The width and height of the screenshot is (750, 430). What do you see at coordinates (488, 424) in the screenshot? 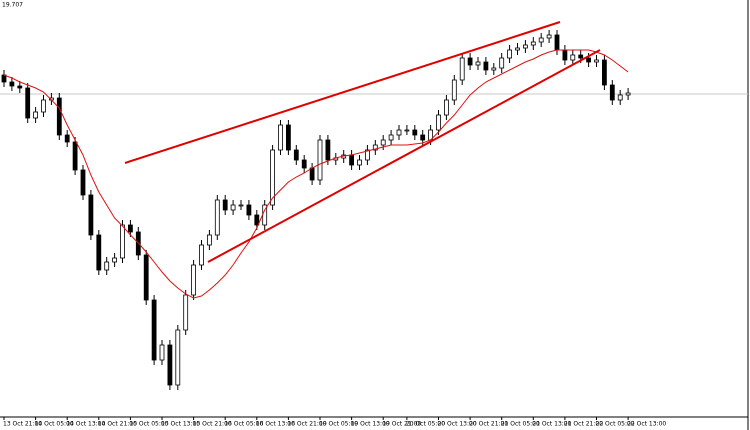
I see `x-tick-label: 20 Oct 21:00` at bounding box center [488, 424].